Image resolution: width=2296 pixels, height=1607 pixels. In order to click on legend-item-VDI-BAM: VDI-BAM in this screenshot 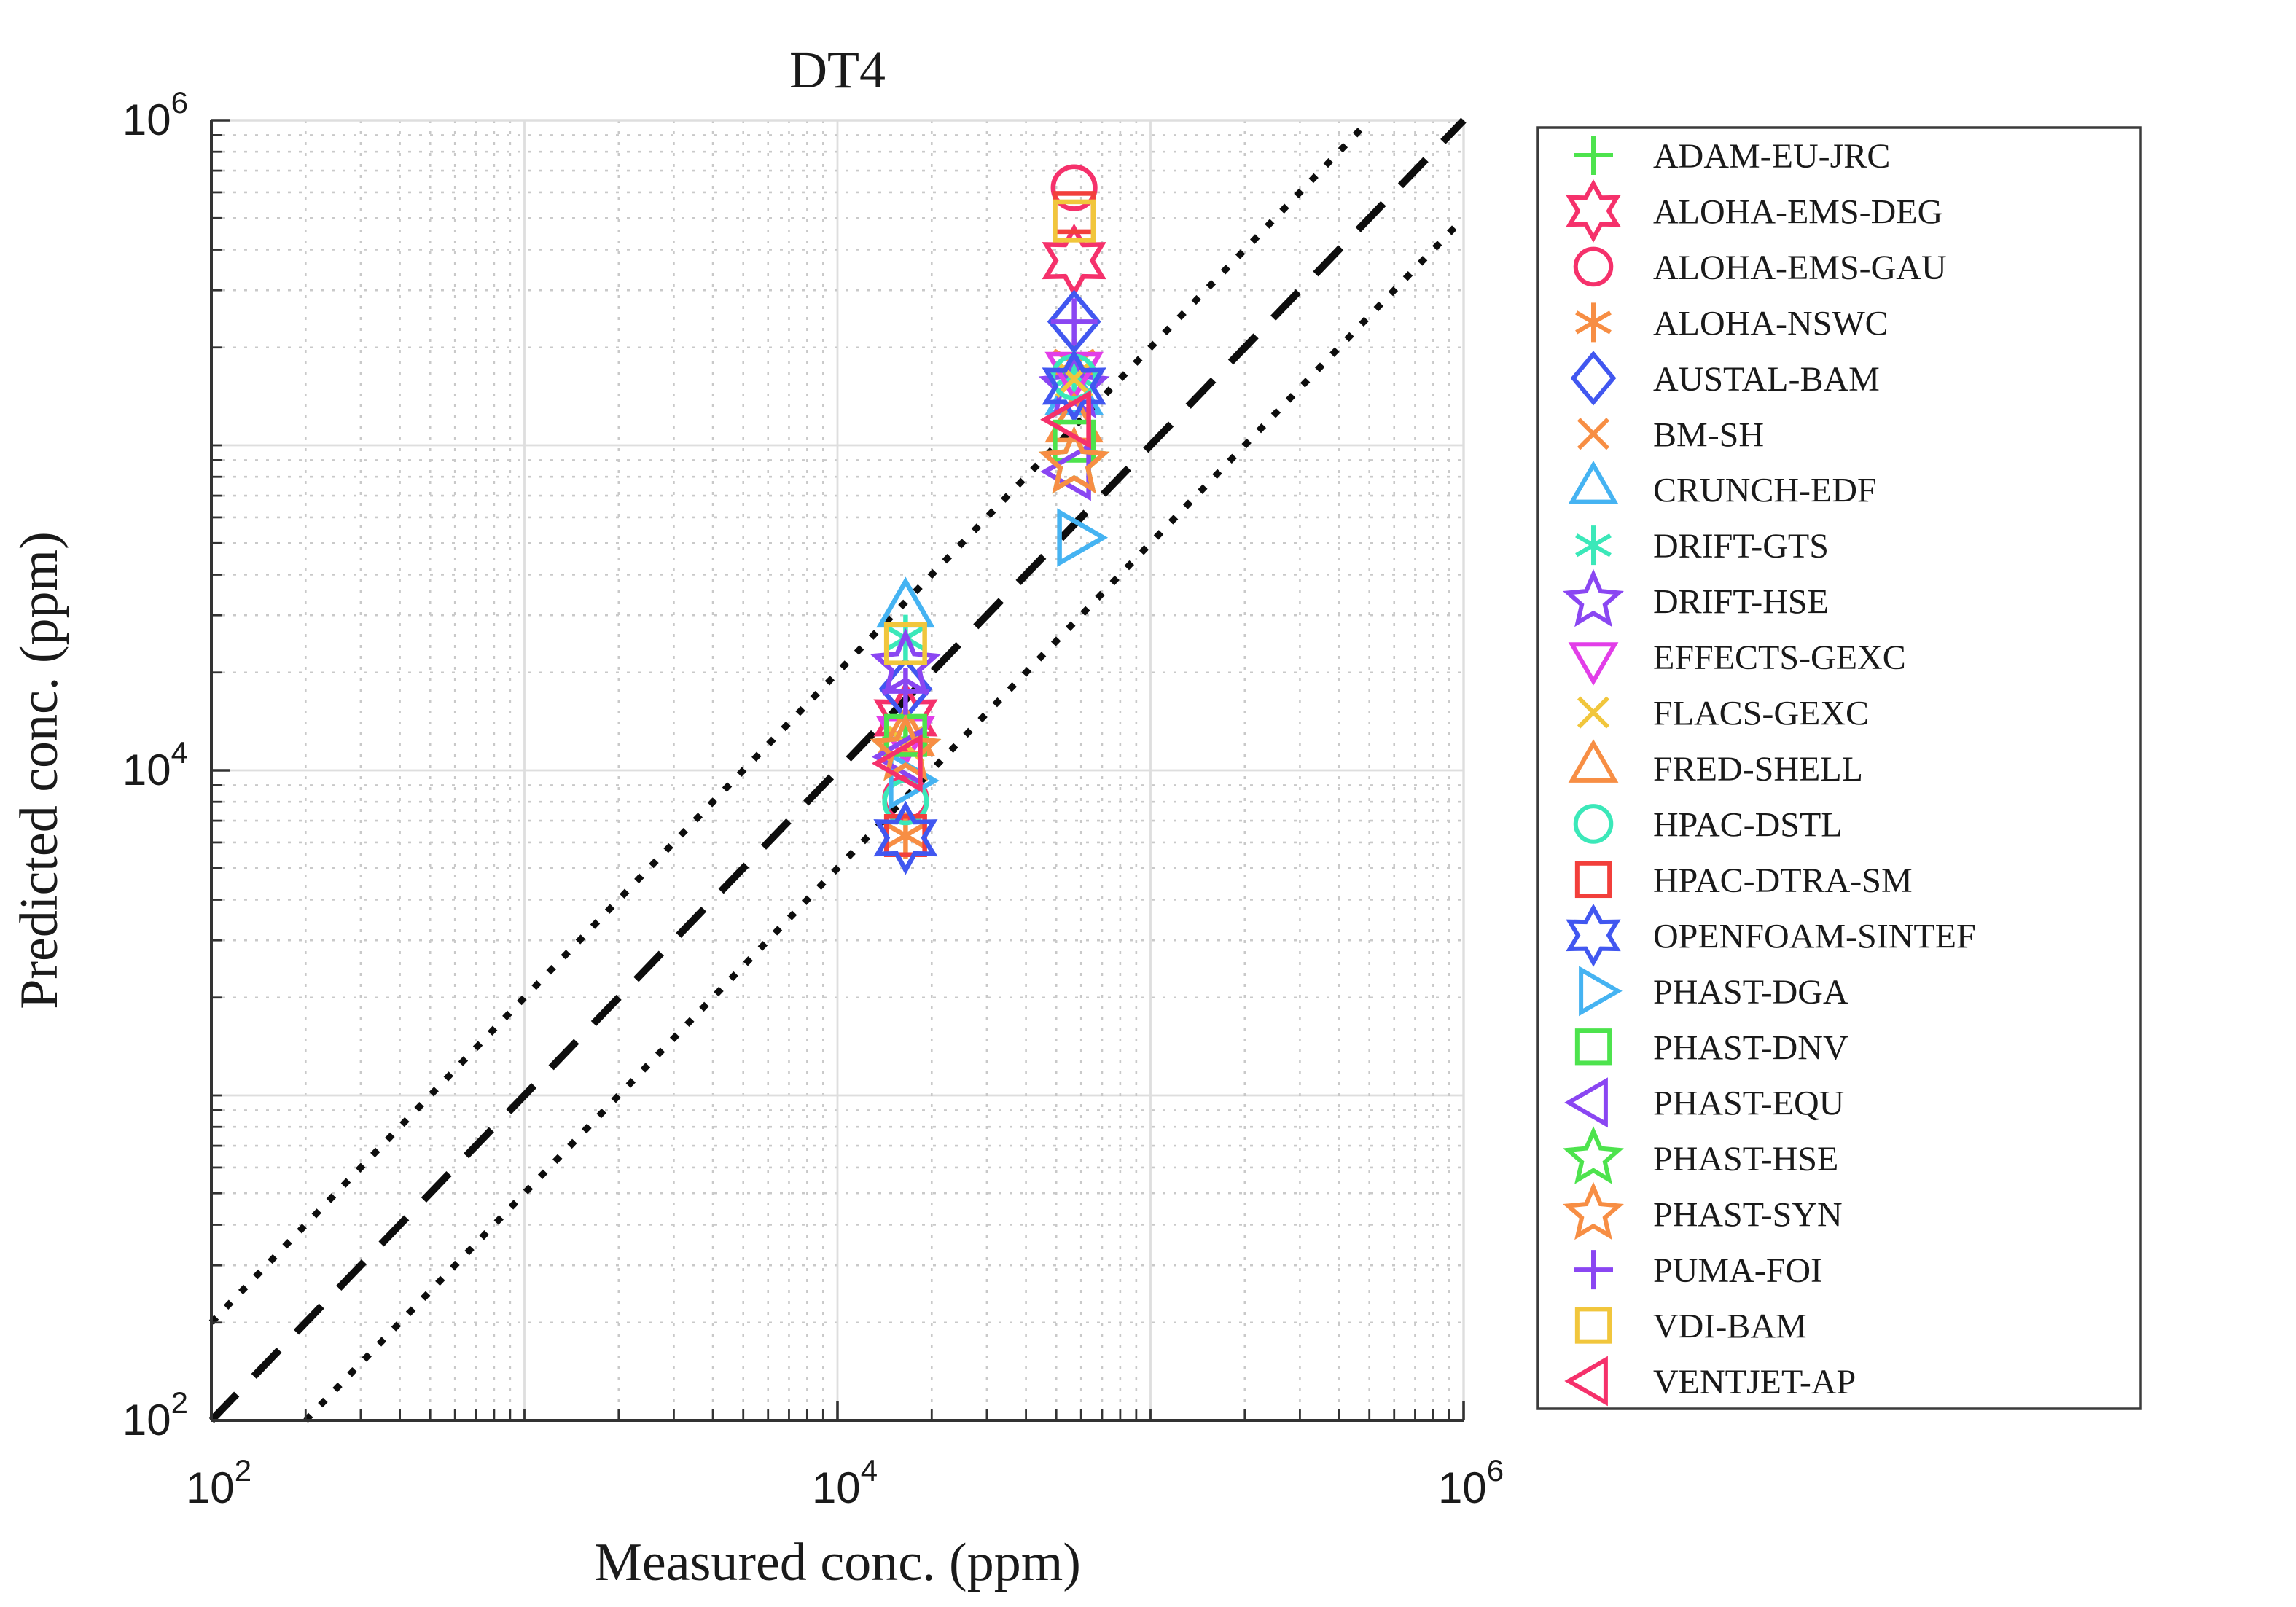, I will do `click(1691, 1326)`.